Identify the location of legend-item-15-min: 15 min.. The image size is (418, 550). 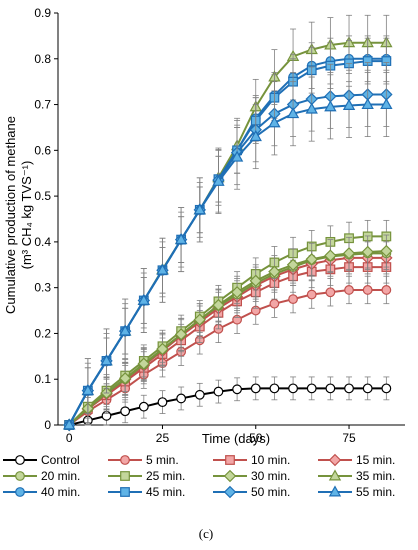
(356, 460).